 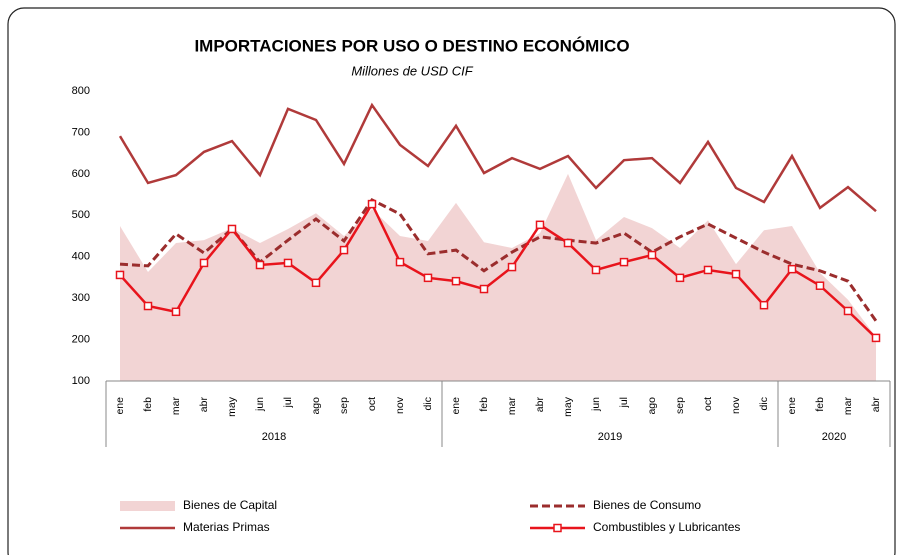 I want to click on y-tick-label: 700, so click(x=81, y=132).